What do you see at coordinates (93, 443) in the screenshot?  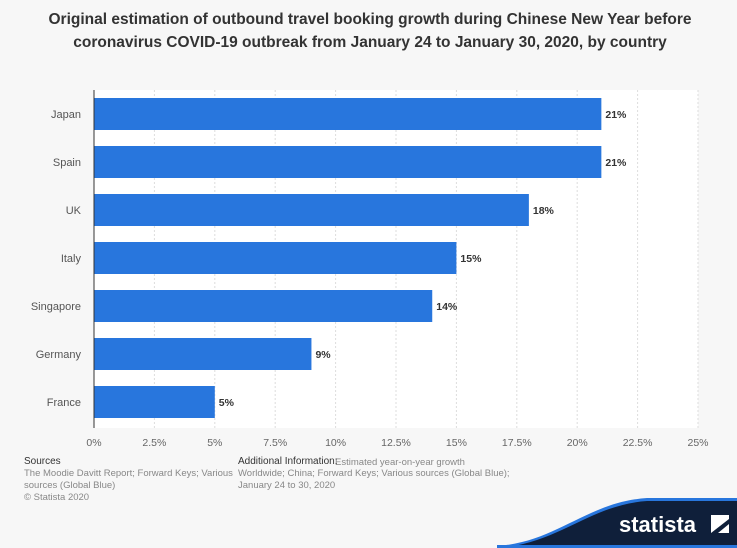 I see `x-tick-label: 0%` at bounding box center [93, 443].